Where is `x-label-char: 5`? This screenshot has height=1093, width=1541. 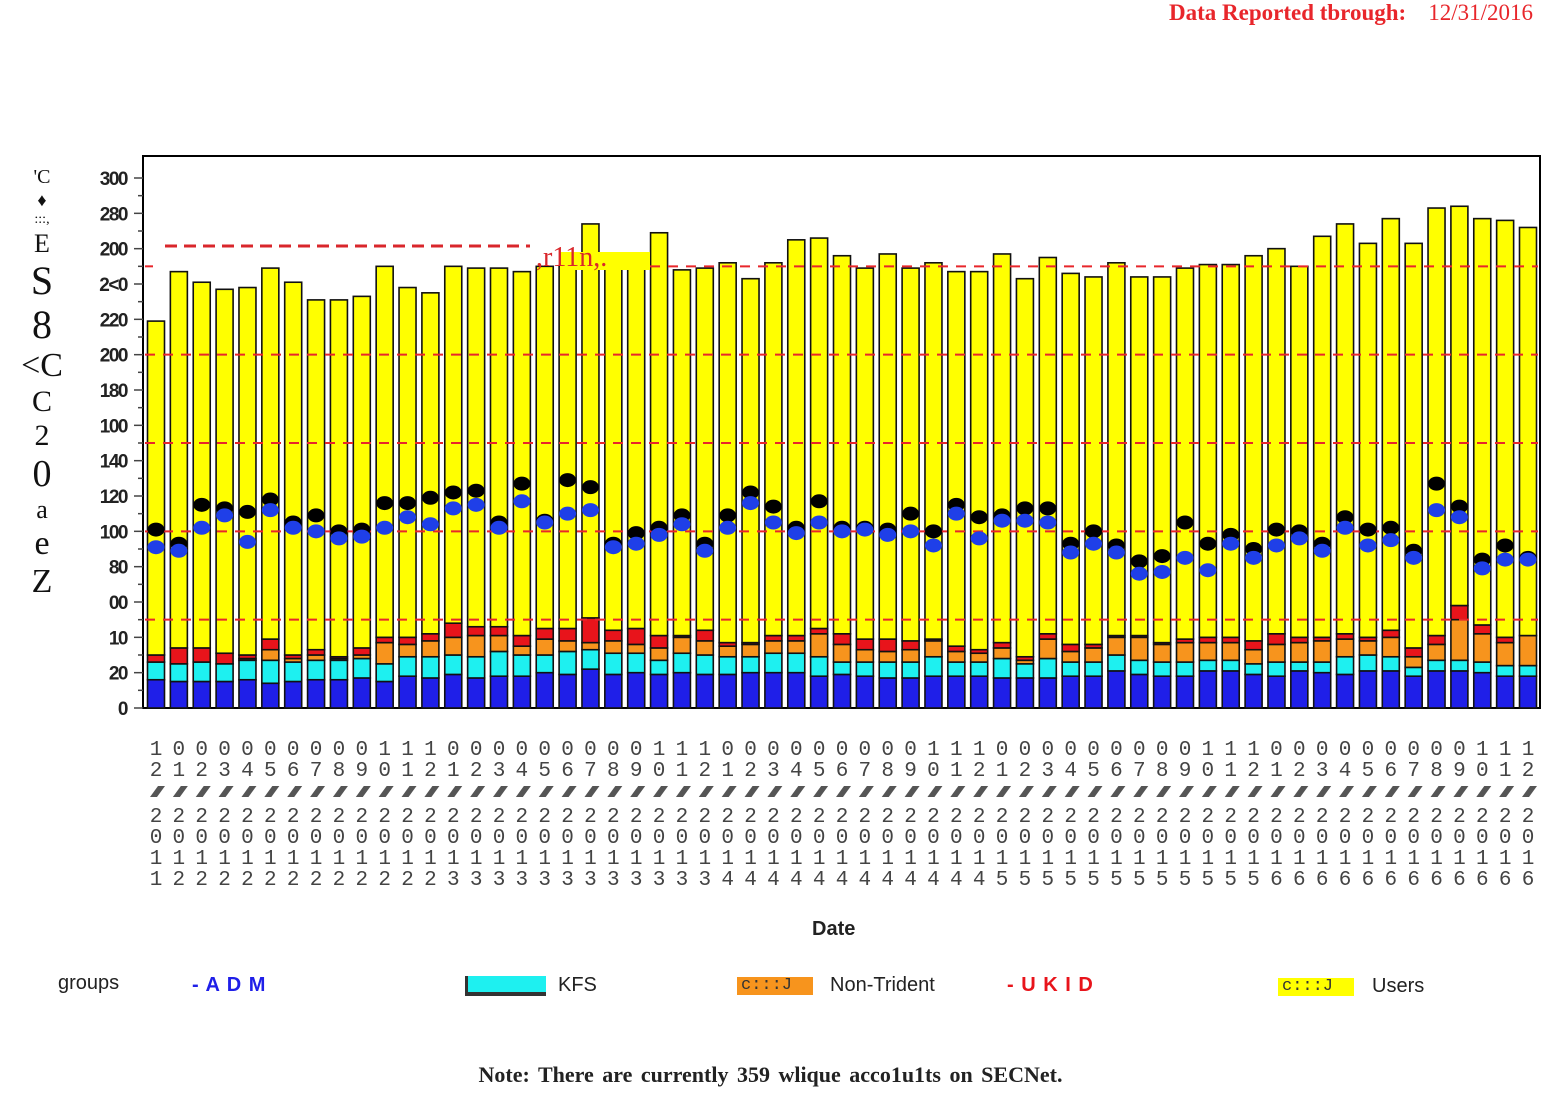
x-label-char: 5 is located at coordinates (1253, 880).